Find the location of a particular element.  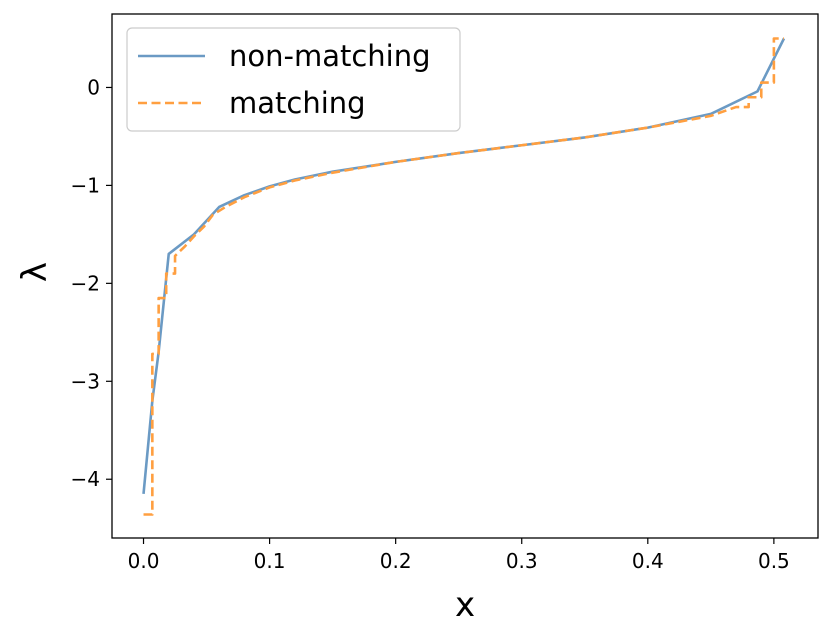

x-axis-title: x is located at coordinates (465, 605).